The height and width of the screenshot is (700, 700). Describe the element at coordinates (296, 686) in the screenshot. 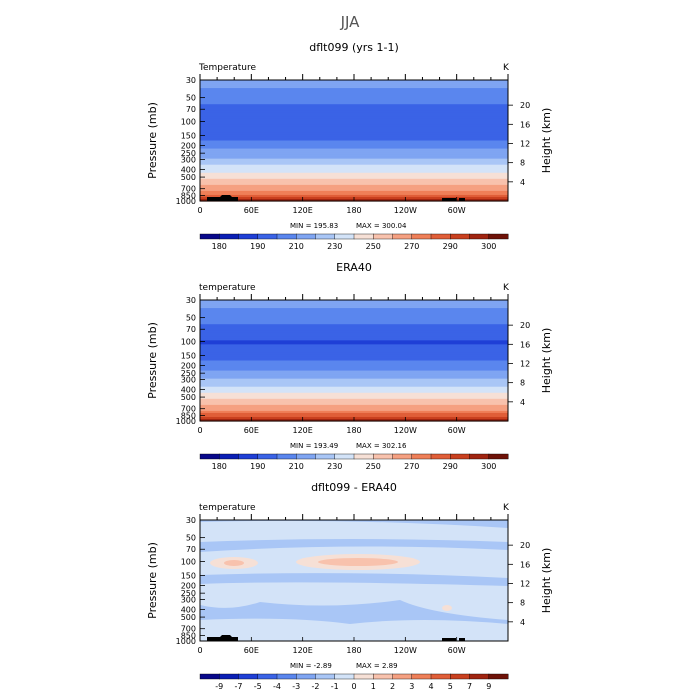

I see `colorbar-label: -3` at that location.